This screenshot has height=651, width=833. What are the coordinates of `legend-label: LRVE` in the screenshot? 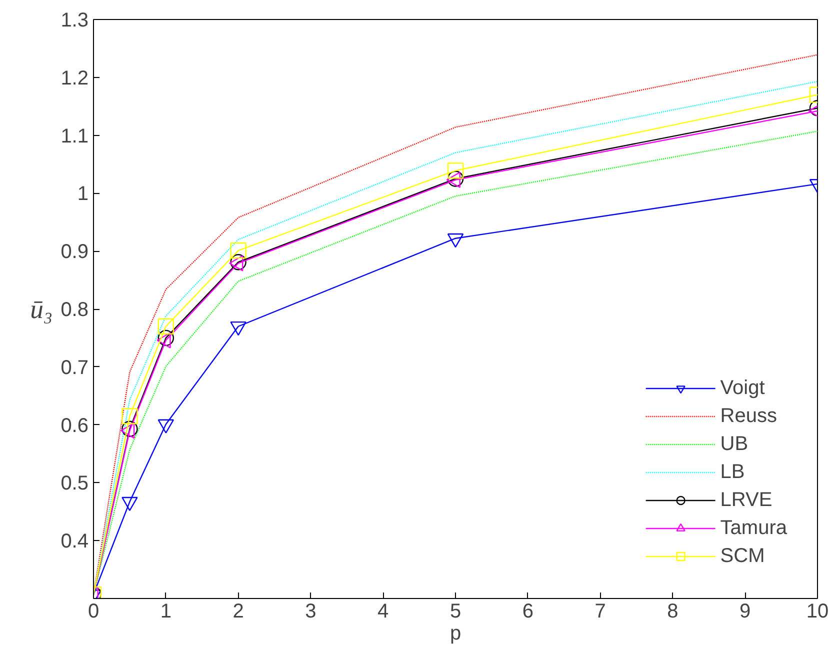 It's located at (746, 500).